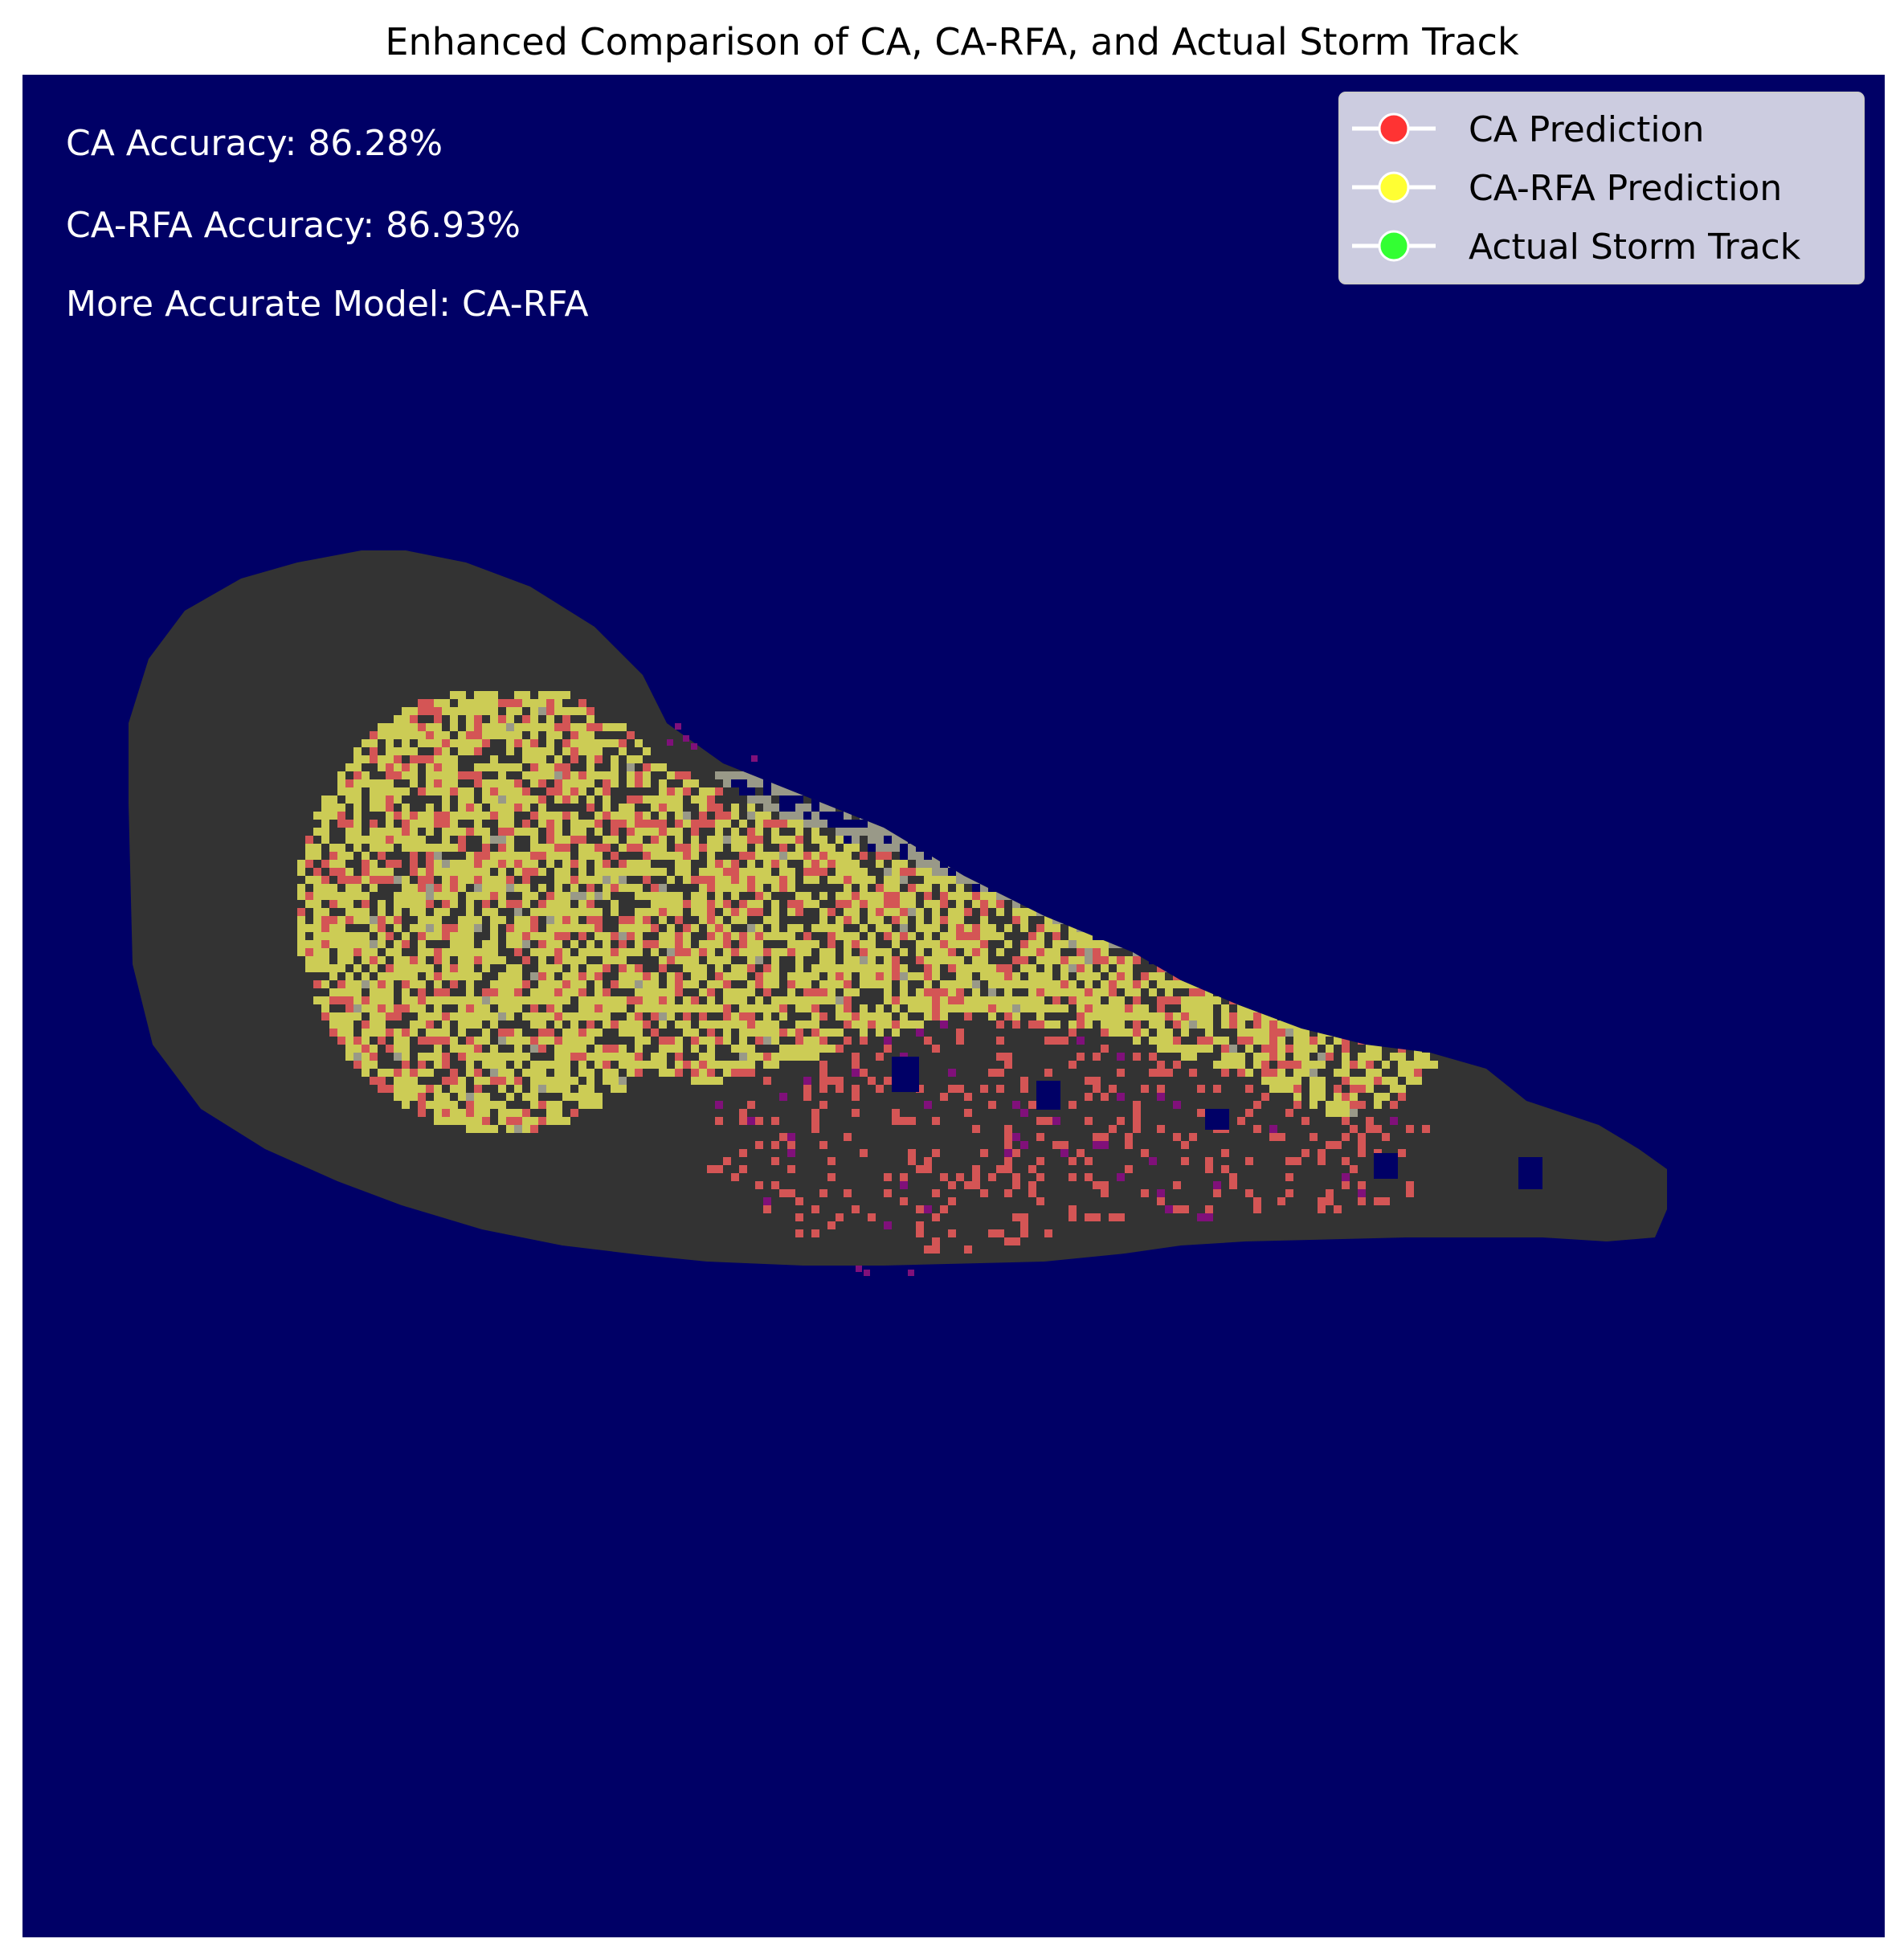  What do you see at coordinates (859, 1269) in the screenshot?
I see `anomaly-cell` at bounding box center [859, 1269].